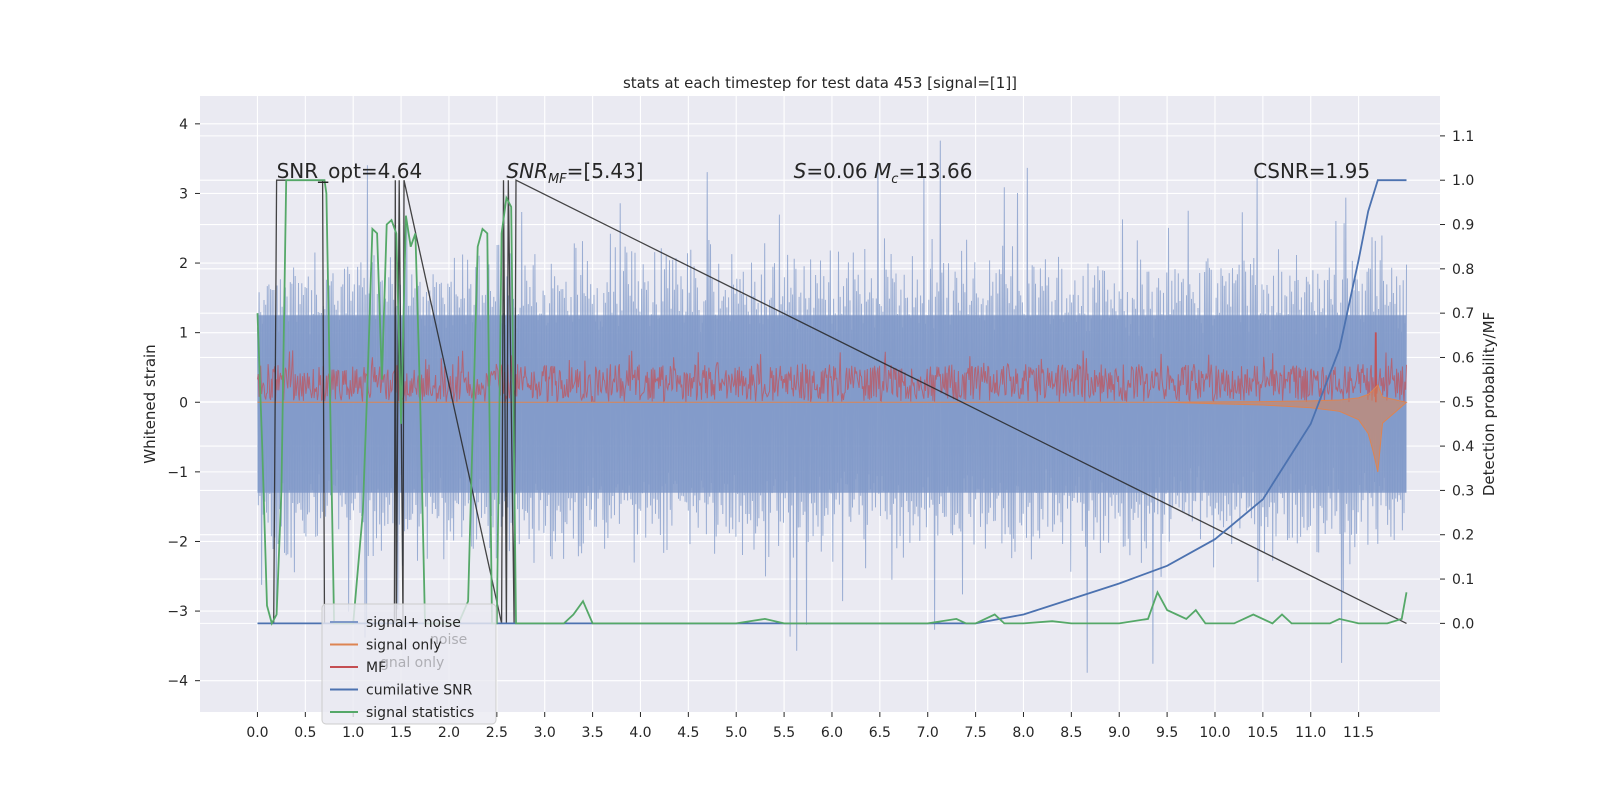 This screenshot has width=1600, height=800. What do you see at coordinates (448, 640) in the screenshot?
I see `legend-ghost-label: noise` at bounding box center [448, 640].